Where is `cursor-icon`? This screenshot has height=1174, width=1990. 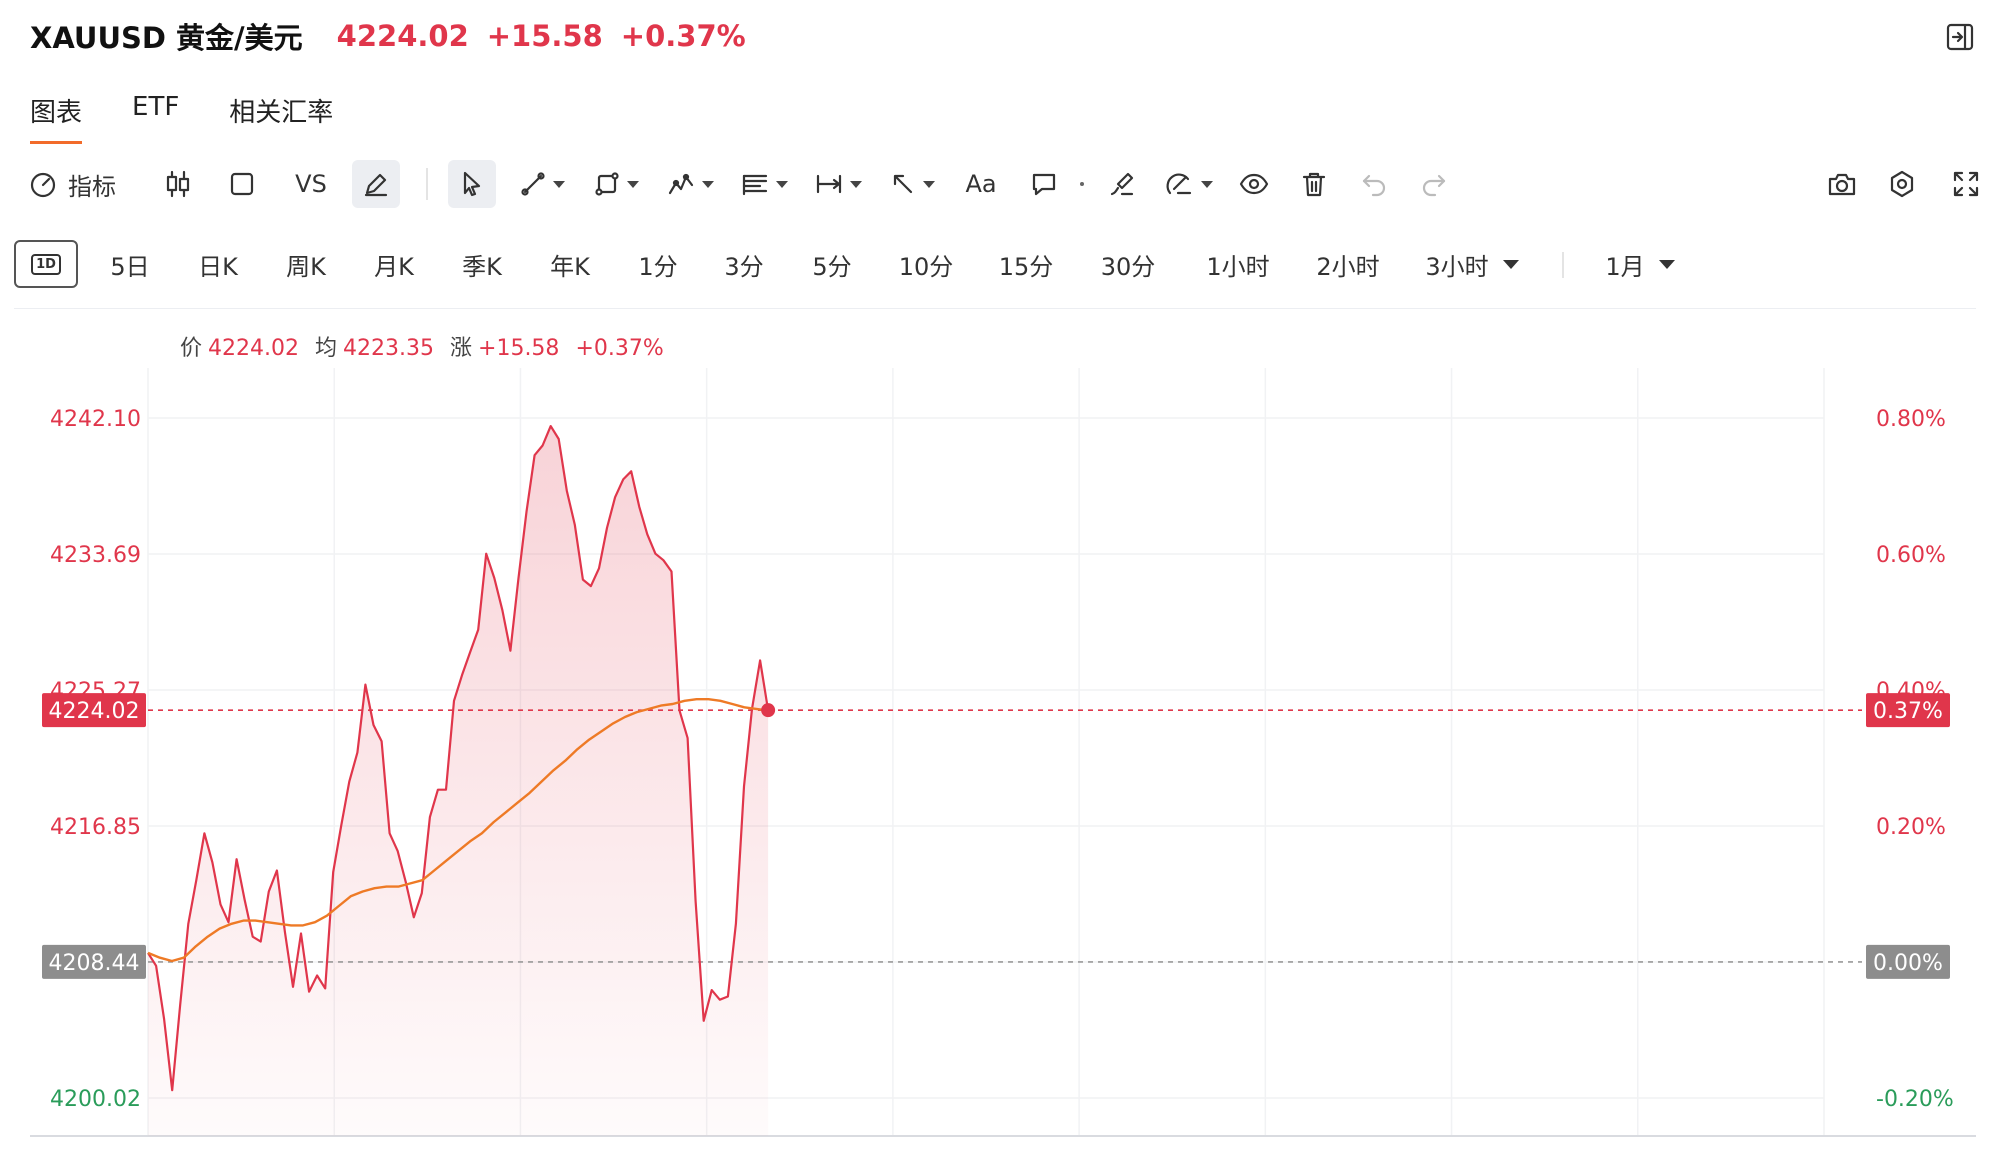
cursor-icon is located at coordinates (472, 184).